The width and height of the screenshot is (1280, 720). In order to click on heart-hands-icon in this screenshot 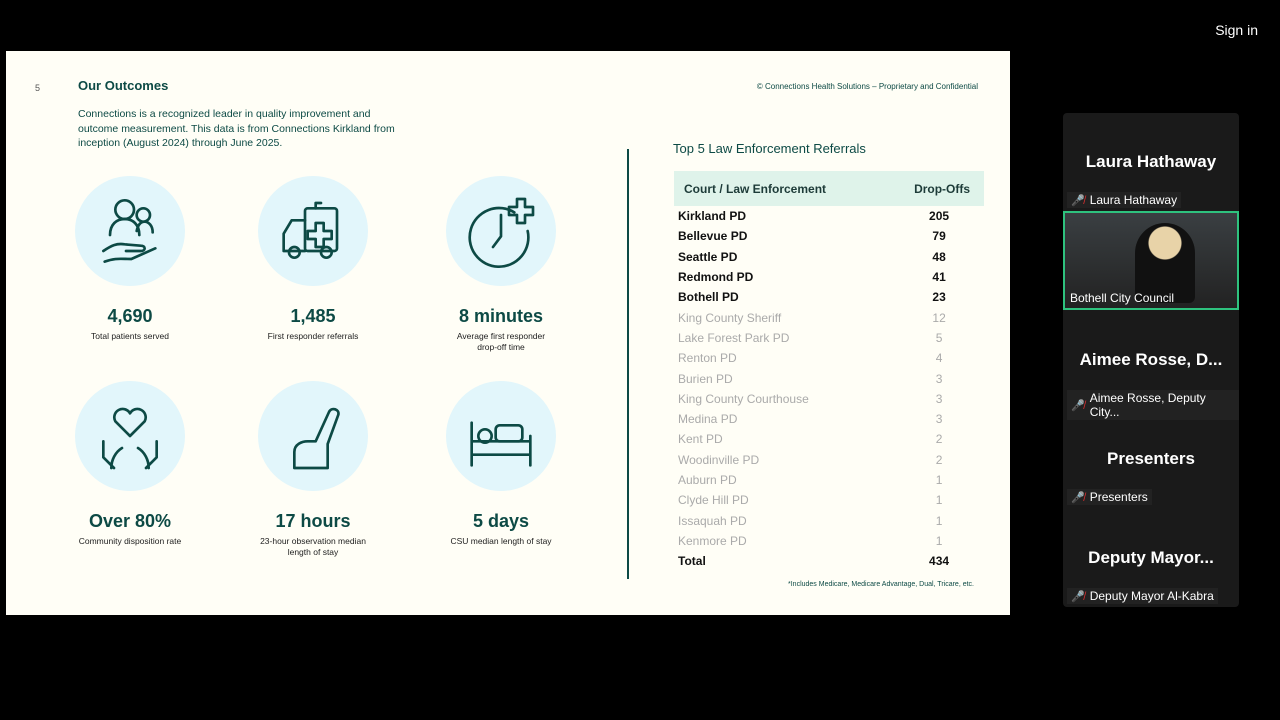, I will do `click(130, 438)`.